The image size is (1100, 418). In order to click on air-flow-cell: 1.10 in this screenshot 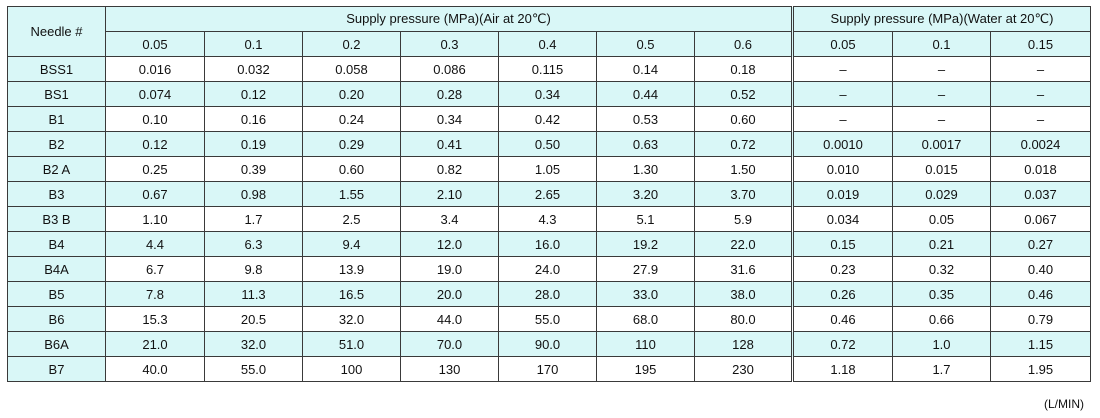, I will do `click(155, 219)`.